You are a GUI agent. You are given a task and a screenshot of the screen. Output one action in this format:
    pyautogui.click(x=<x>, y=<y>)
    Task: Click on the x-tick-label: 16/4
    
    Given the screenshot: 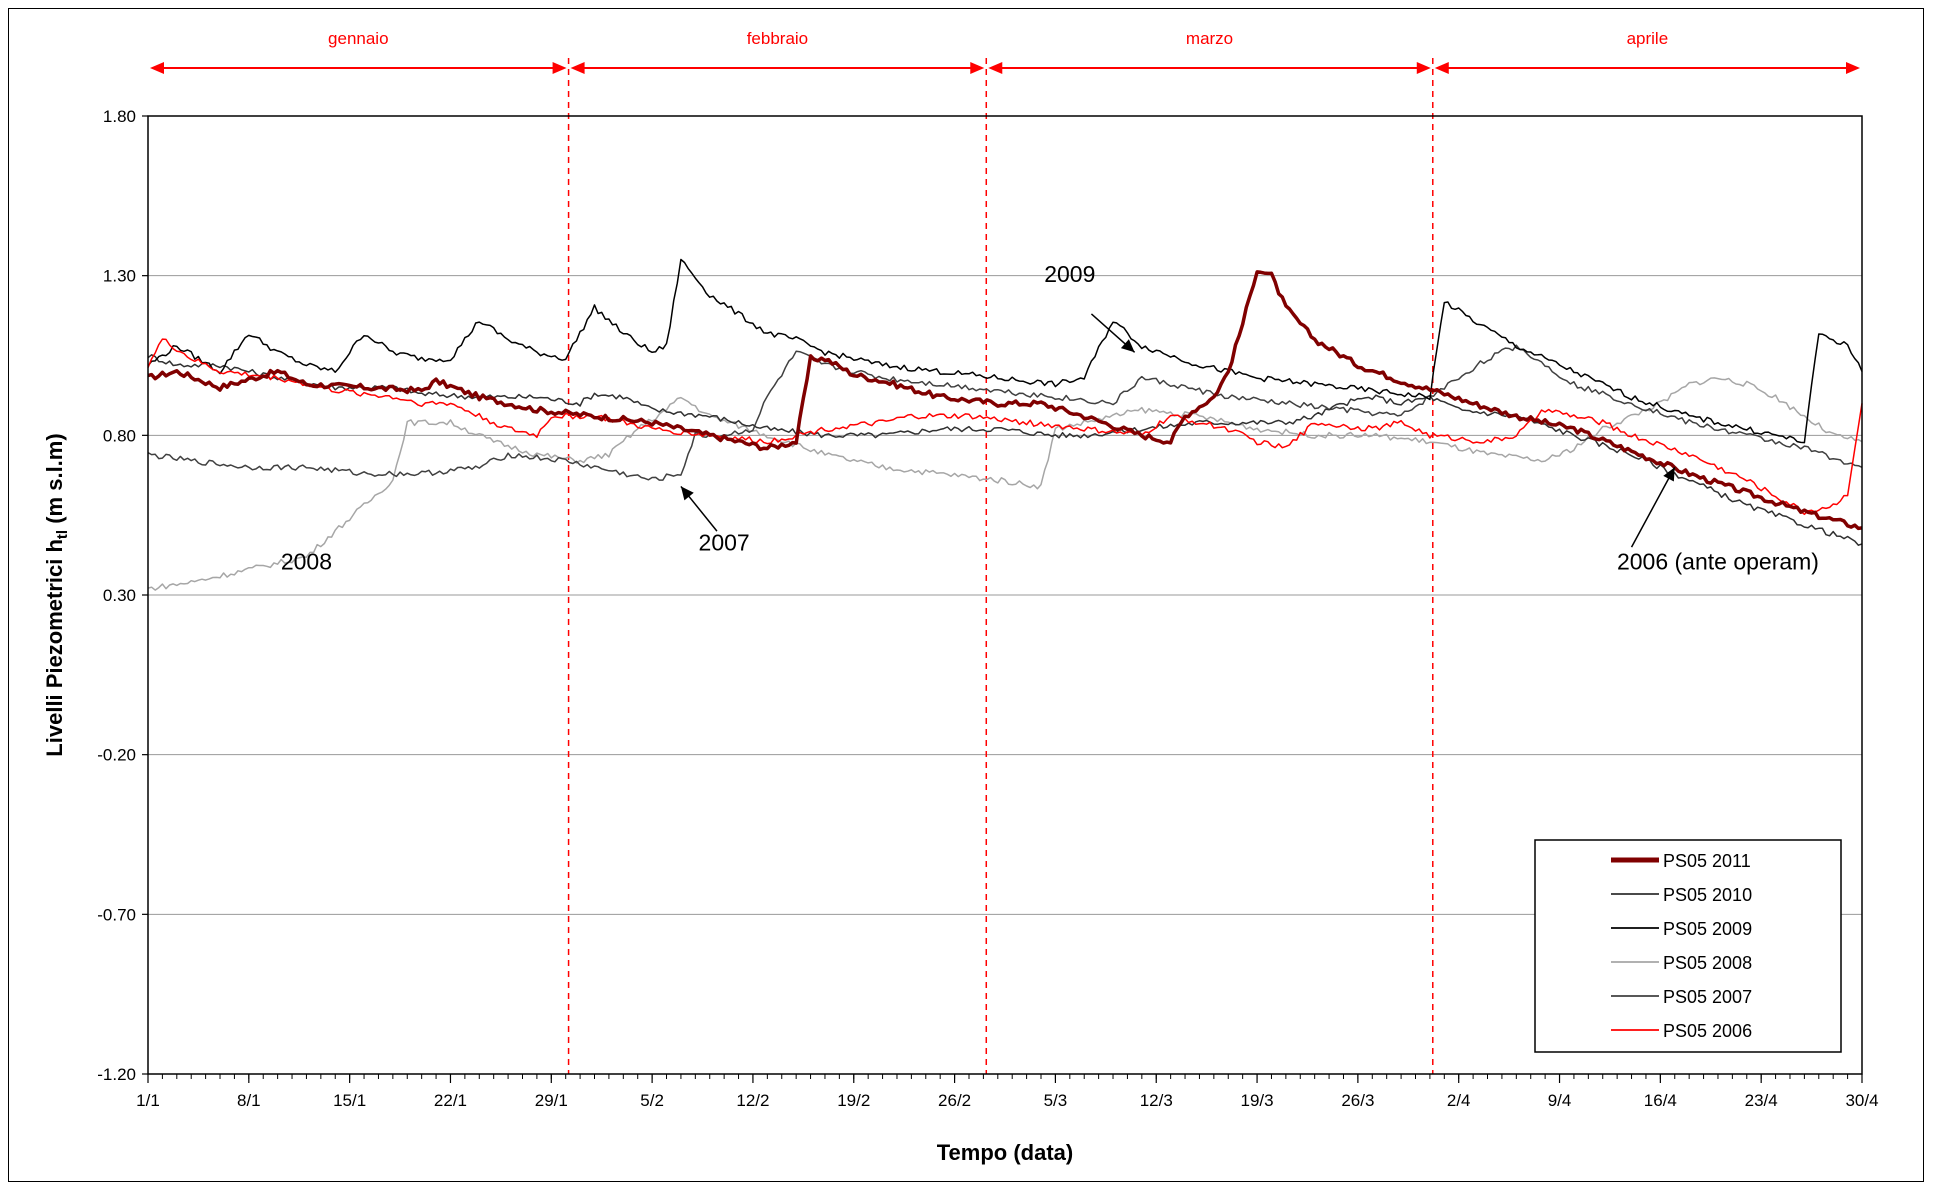 What is the action you would take?
    pyautogui.click(x=1660, y=1100)
    